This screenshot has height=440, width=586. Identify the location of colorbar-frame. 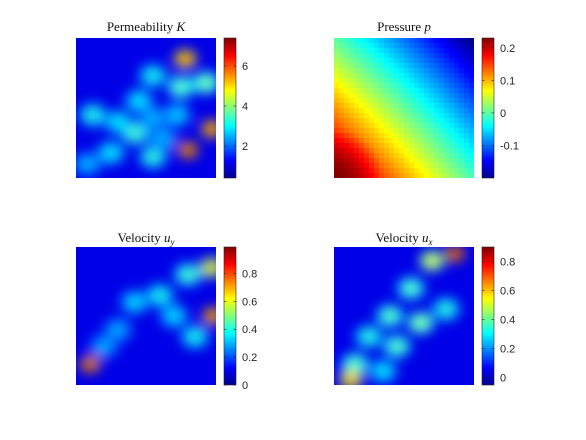
(230, 316).